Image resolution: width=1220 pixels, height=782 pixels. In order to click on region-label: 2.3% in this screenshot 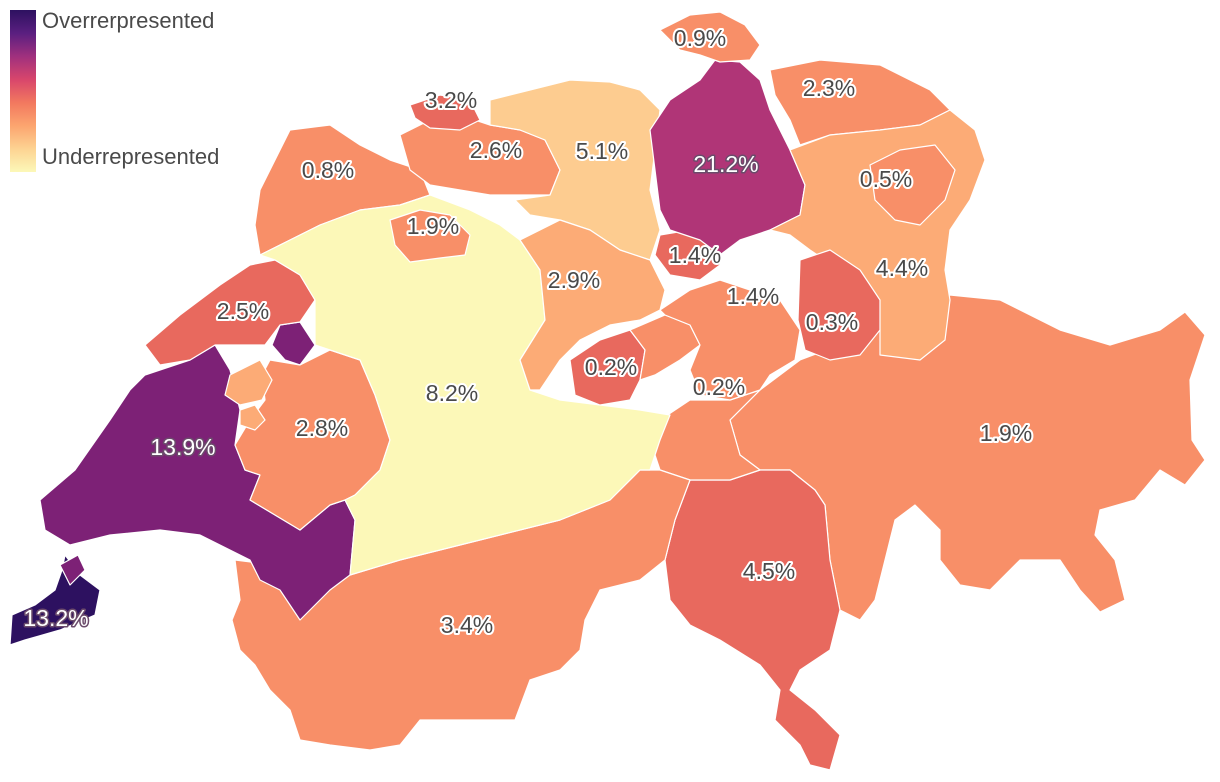, I will do `click(829, 88)`.